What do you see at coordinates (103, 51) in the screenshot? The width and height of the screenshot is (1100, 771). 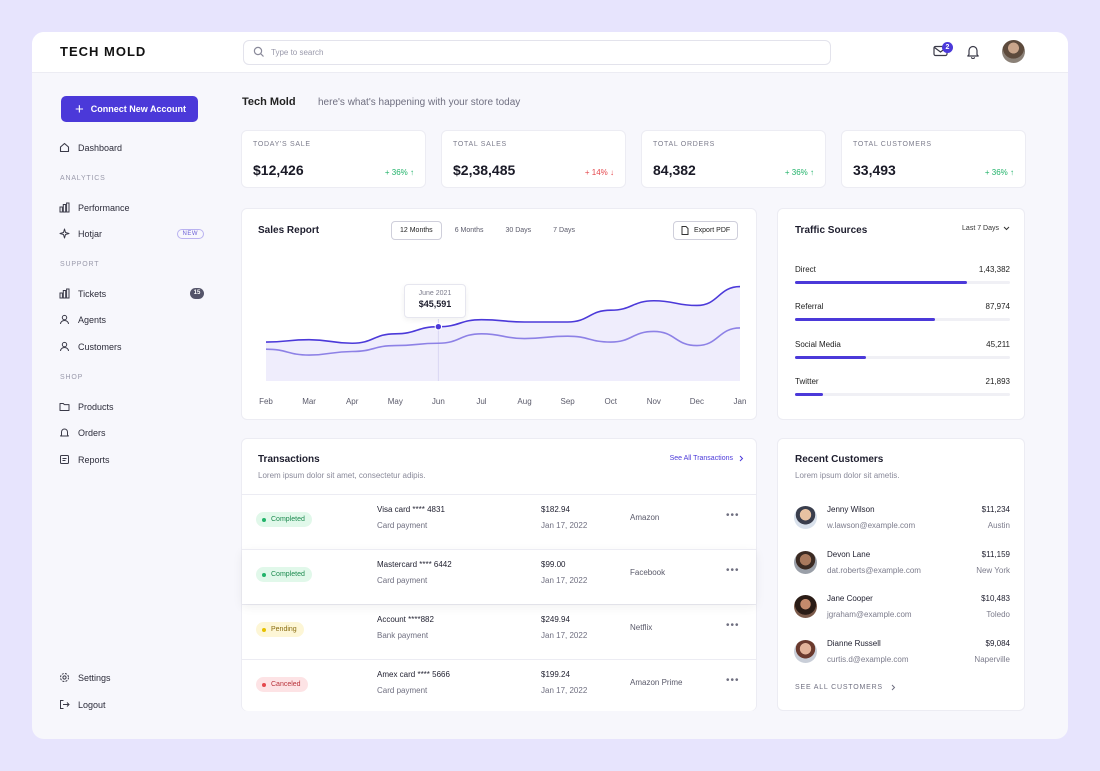 I see `brand-logo: TECH MOLD` at bounding box center [103, 51].